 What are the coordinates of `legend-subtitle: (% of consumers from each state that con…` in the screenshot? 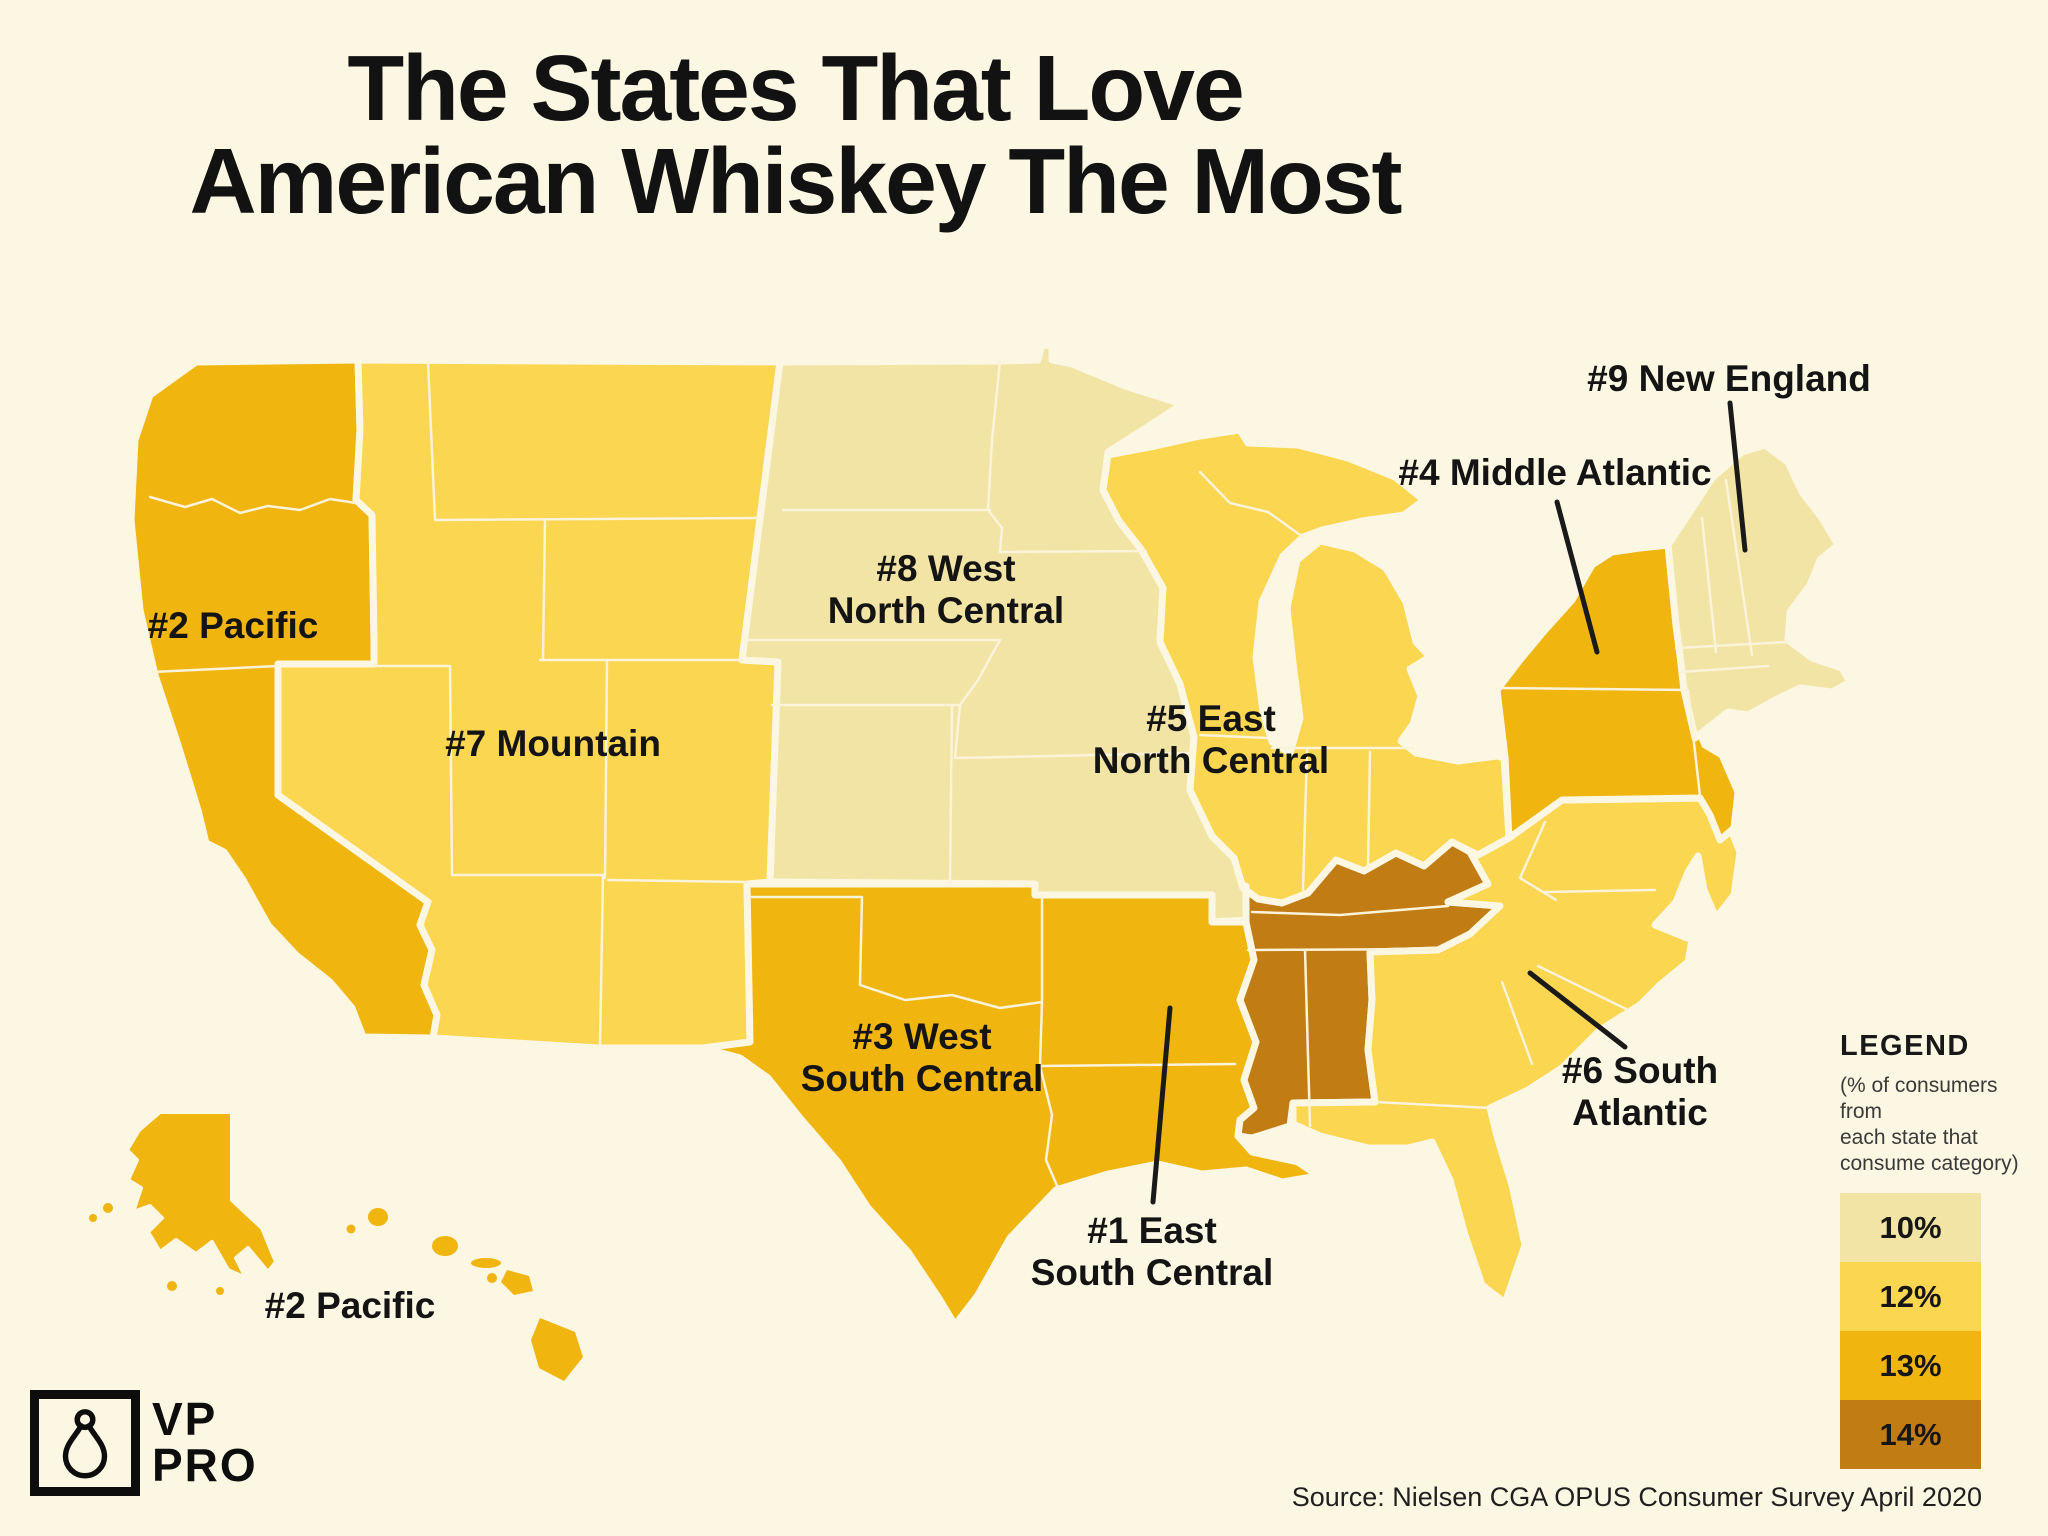 It's located at (1929, 1125).